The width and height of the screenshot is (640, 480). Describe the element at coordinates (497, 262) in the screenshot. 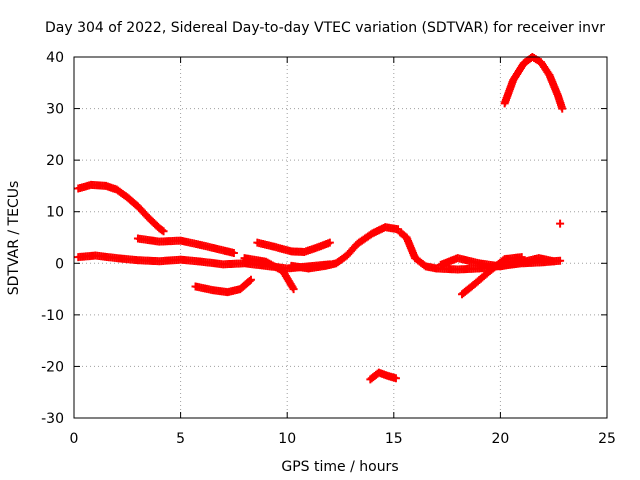

I see `series-track-j` at that location.